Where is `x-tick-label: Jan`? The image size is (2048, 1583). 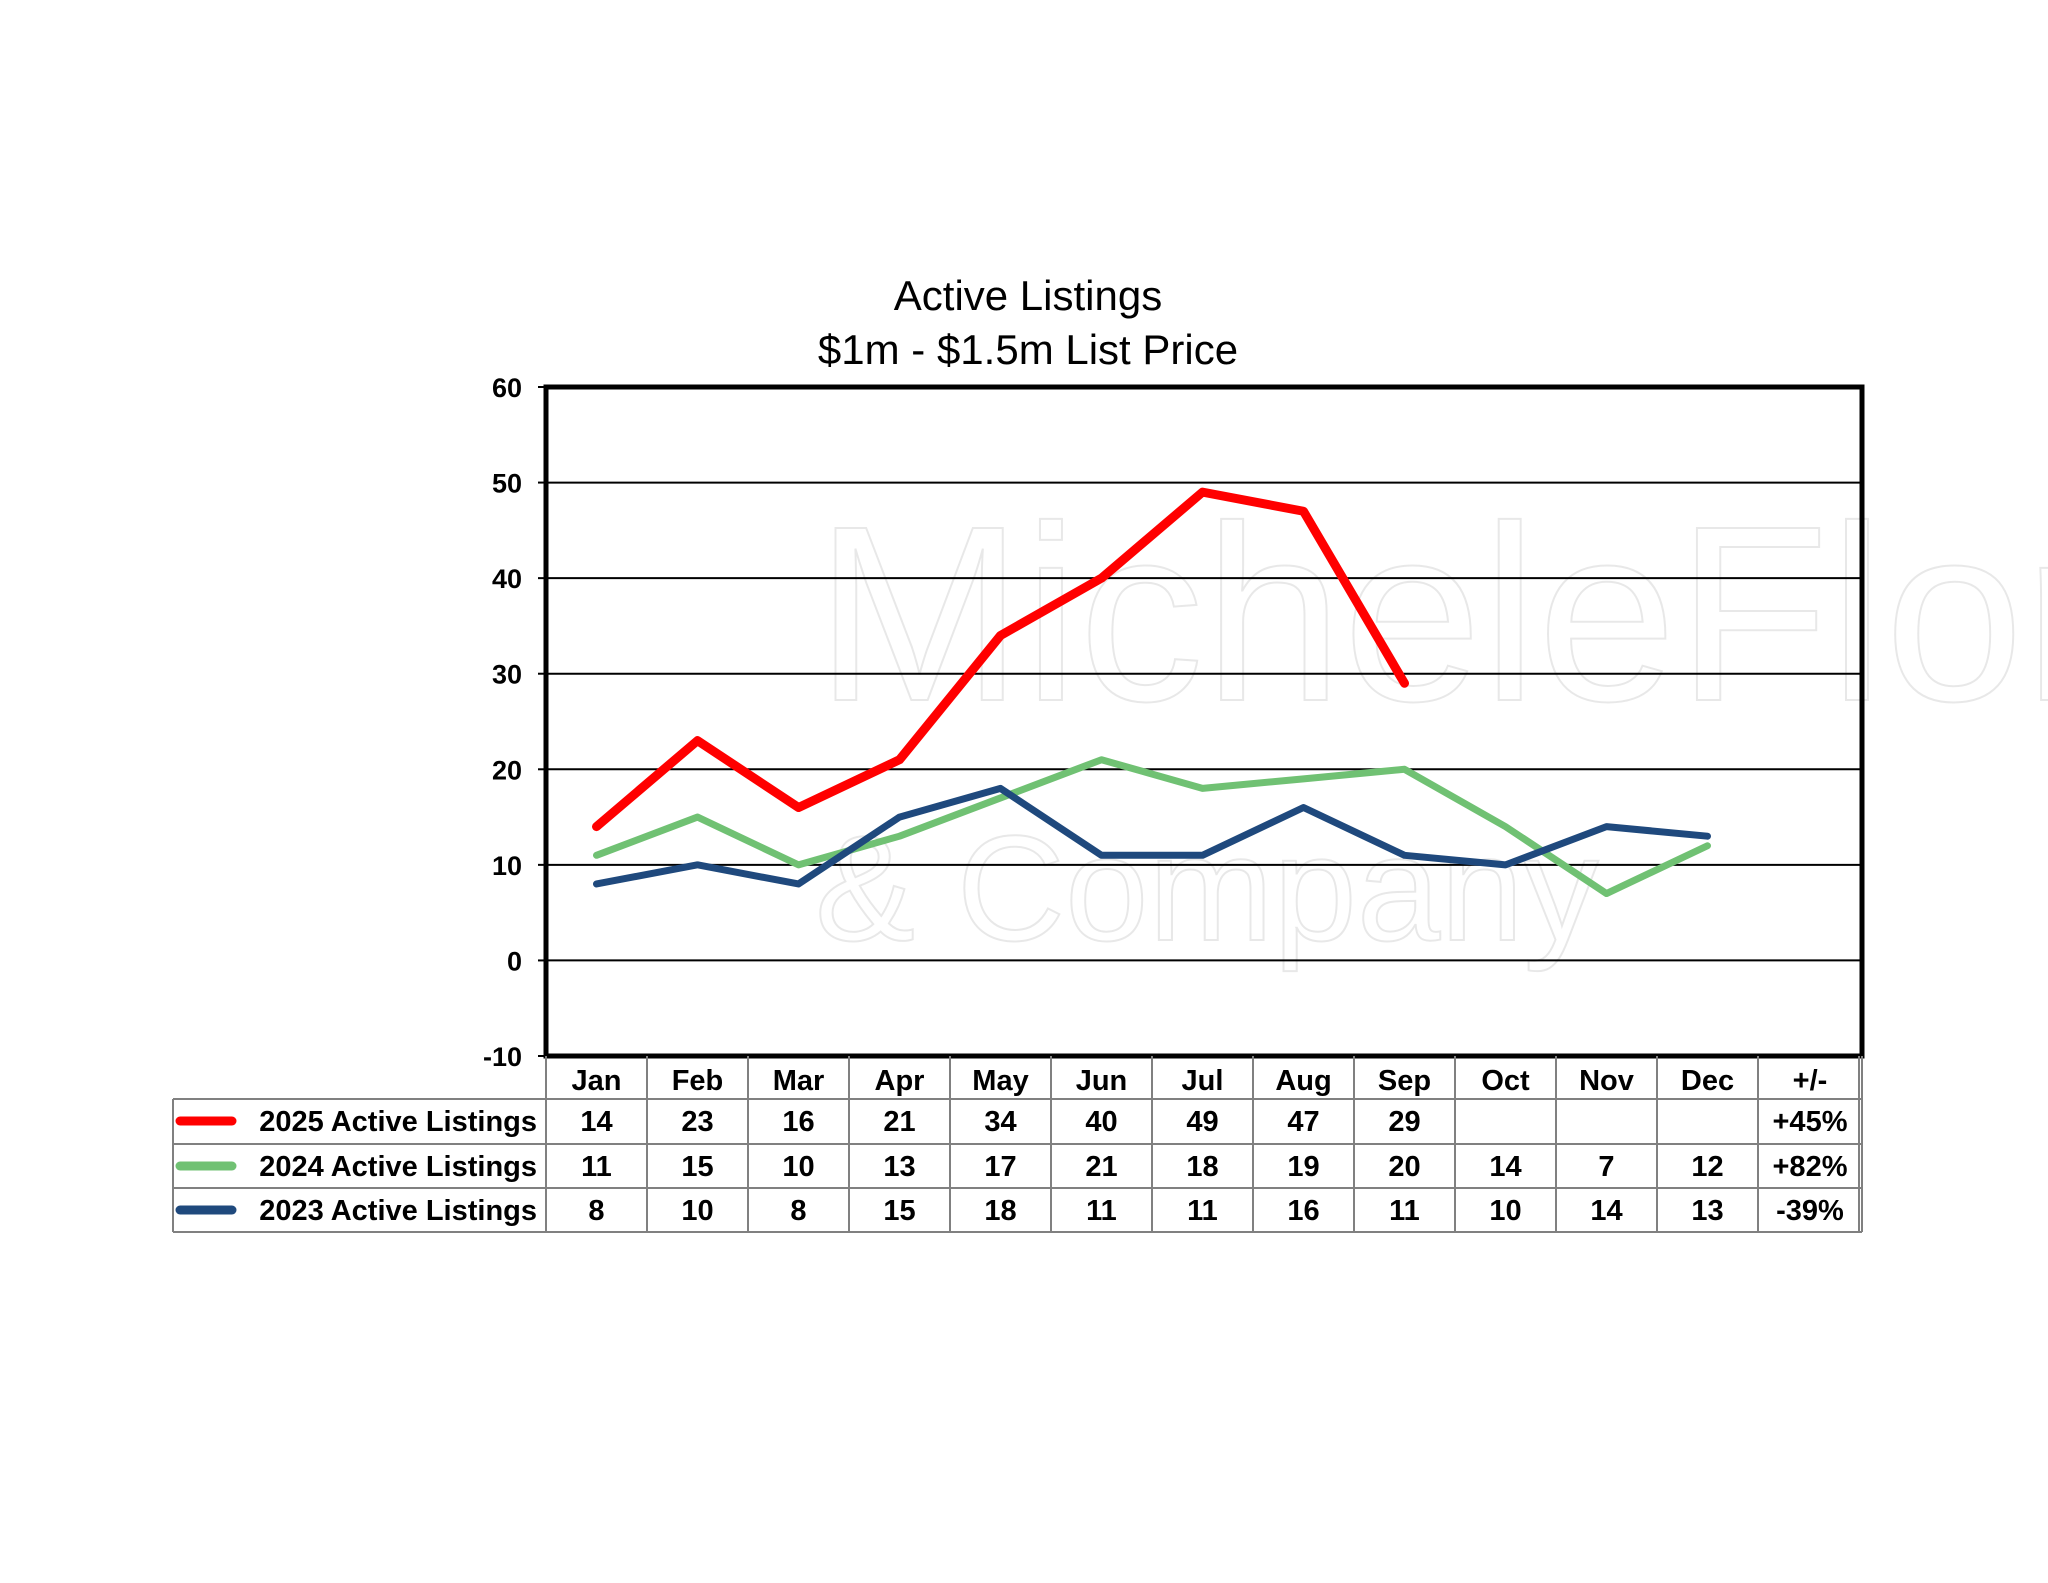
x-tick-label: Jan is located at coordinates (597, 1081).